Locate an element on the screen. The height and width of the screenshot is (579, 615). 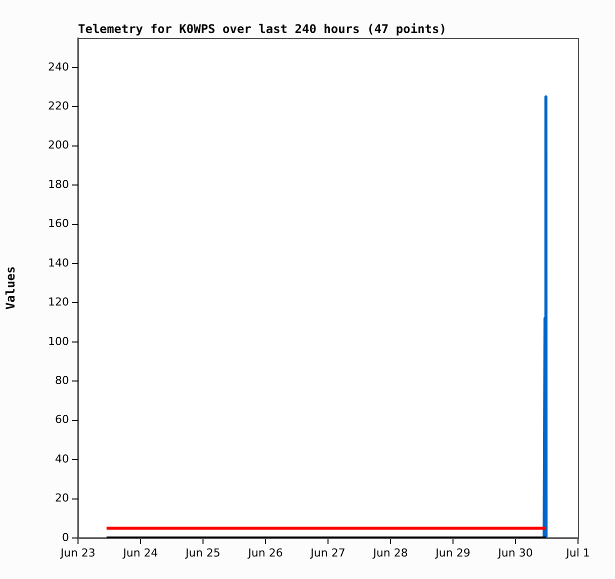
y-tick-label: 0 is located at coordinates (65, 537).